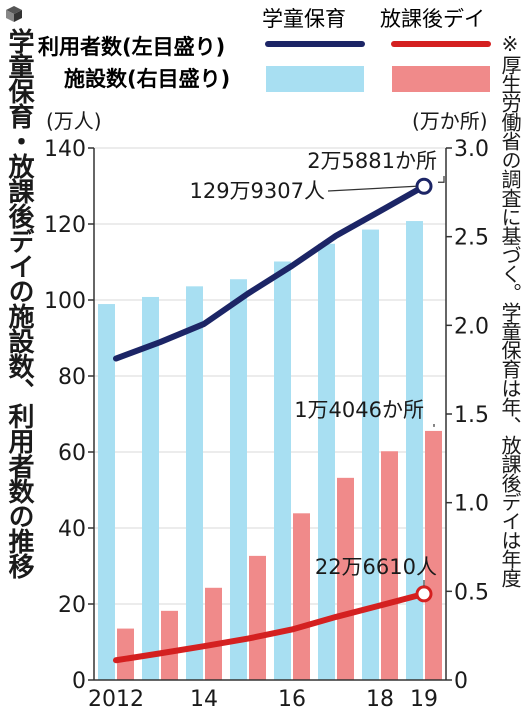  I want to click on endpoint-houkago-users, so click(424, 594).